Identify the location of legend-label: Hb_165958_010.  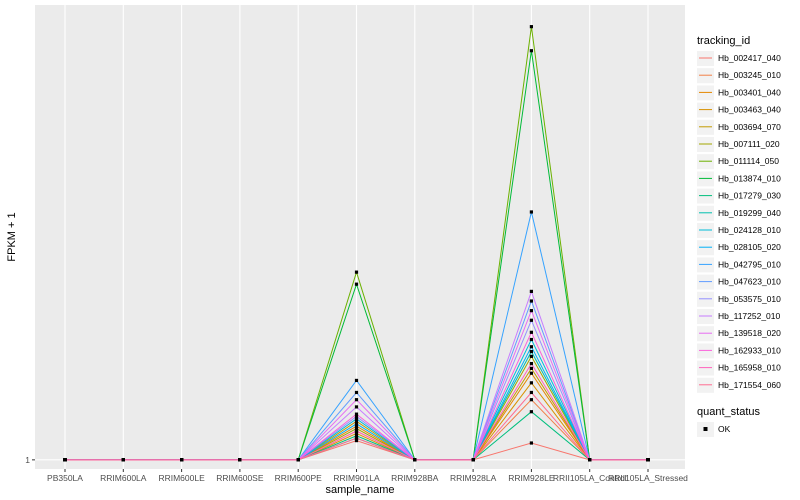
(749, 368).